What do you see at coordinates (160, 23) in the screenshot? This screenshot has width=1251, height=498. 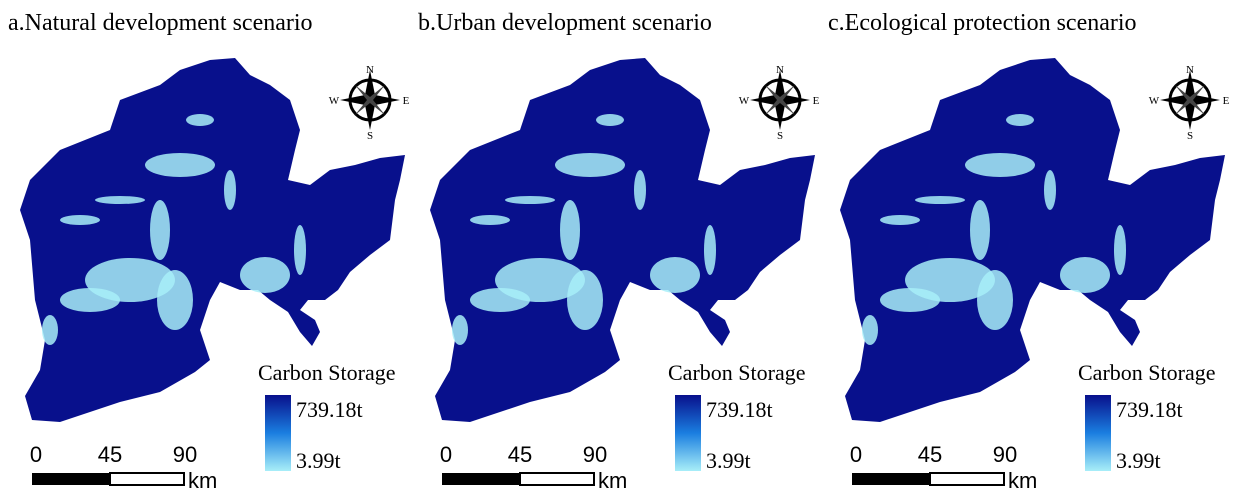 I see `panel-title: a.Natural development scenario` at bounding box center [160, 23].